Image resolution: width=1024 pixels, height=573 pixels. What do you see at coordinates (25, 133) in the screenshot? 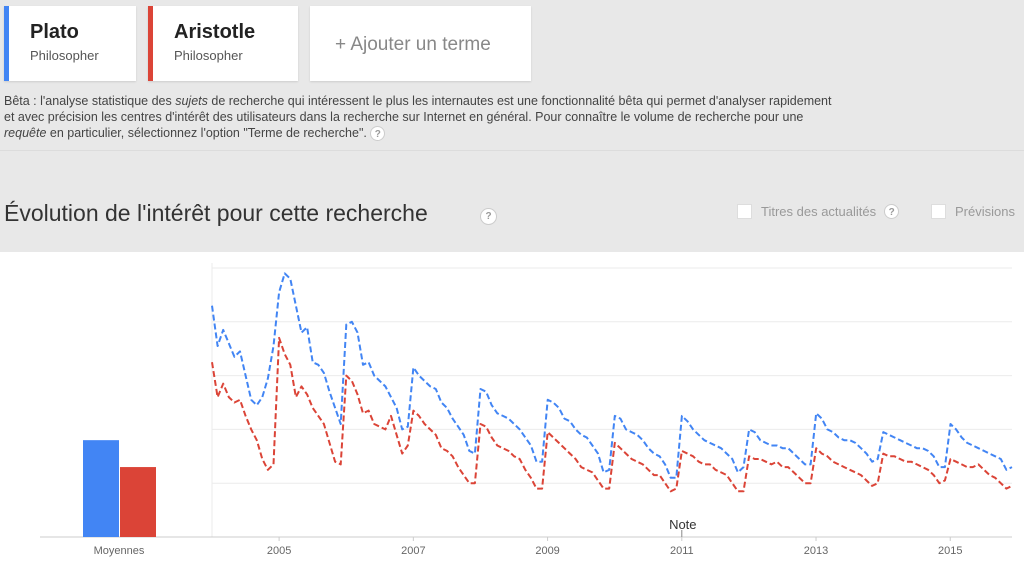
I see `beta-em-2: requête` at bounding box center [25, 133].